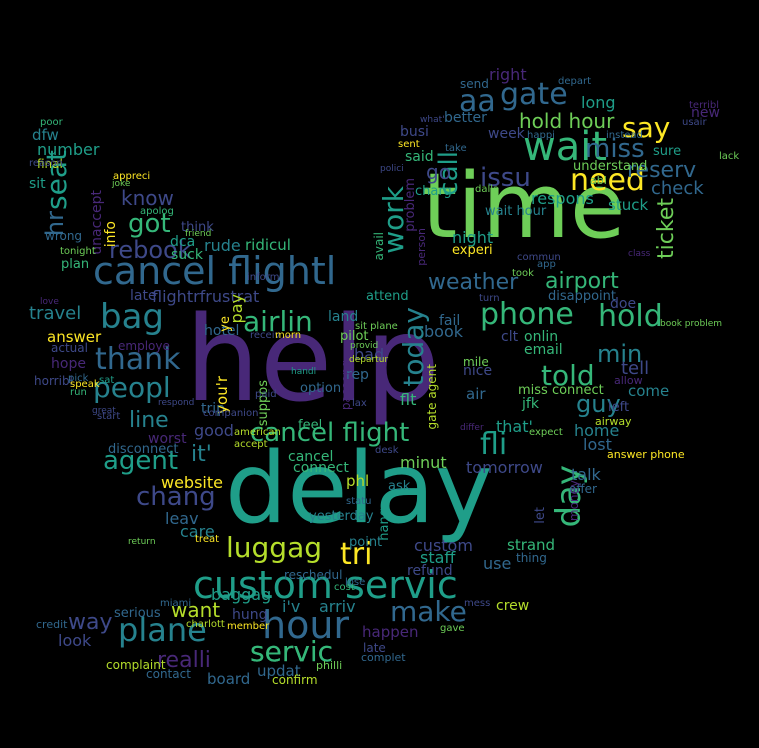  I want to click on word-inform: inform, so click(263, 277).